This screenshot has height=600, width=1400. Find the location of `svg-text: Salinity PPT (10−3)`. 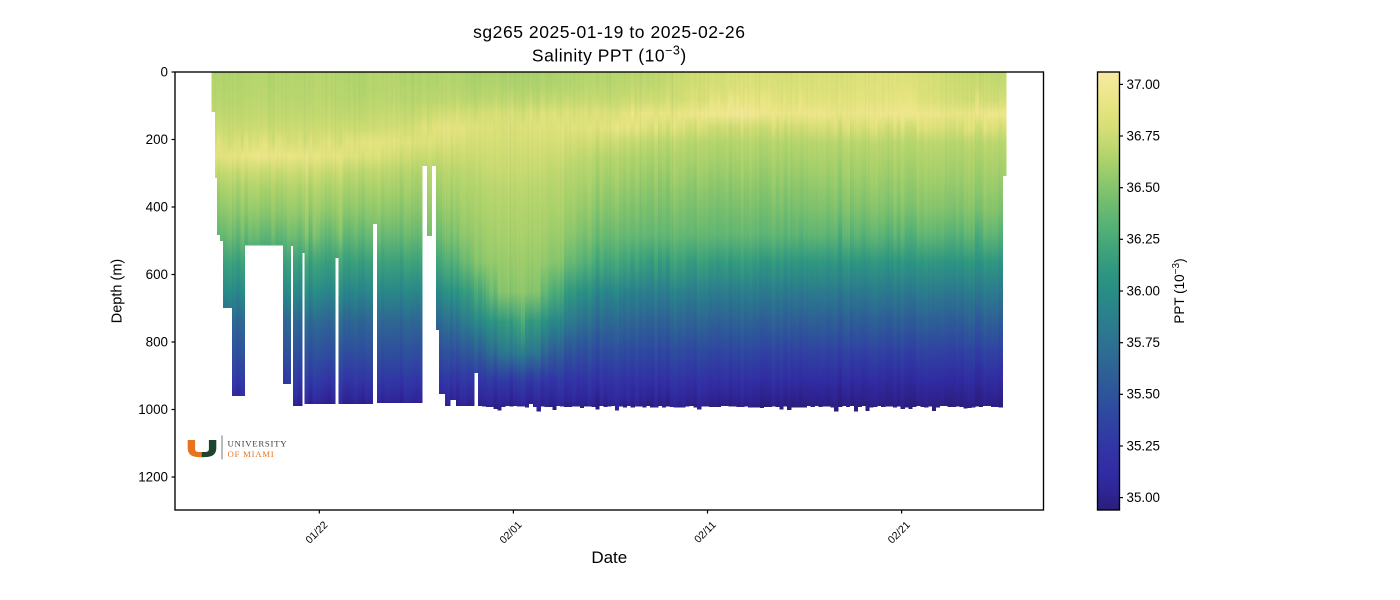

svg-text: Salinity PPT (10−3) is located at coordinates (609, 55).